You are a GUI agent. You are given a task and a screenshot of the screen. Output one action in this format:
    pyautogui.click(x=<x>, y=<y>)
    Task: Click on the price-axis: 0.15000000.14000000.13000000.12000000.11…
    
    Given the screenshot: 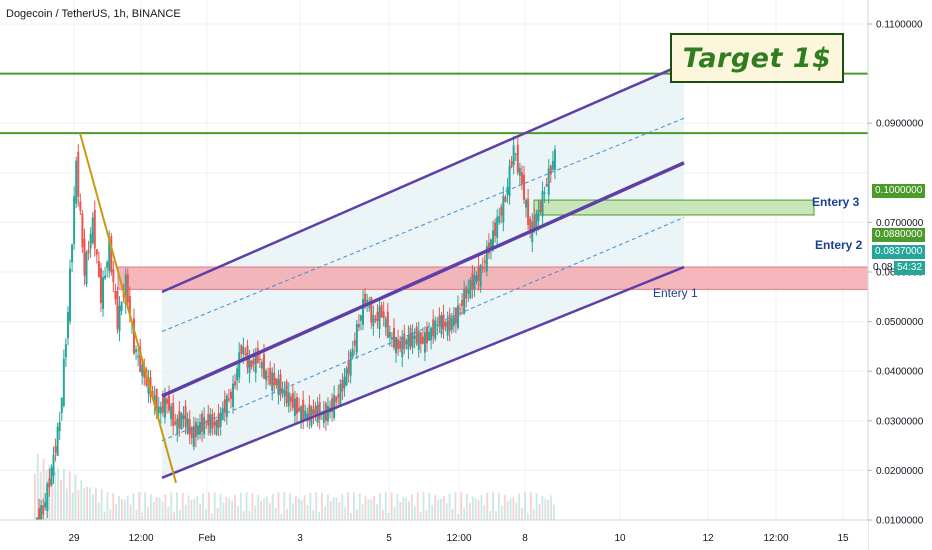 What is the action you would take?
    pyautogui.click(x=899, y=275)
    